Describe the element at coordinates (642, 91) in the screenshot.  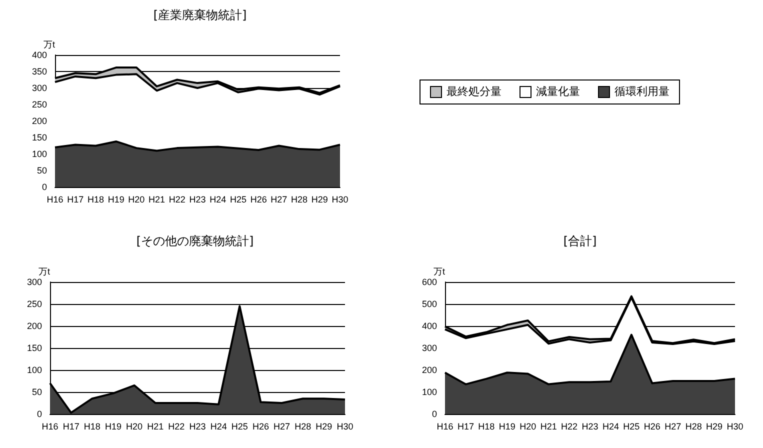
I see `legend-label: 循環利用量` at that location.